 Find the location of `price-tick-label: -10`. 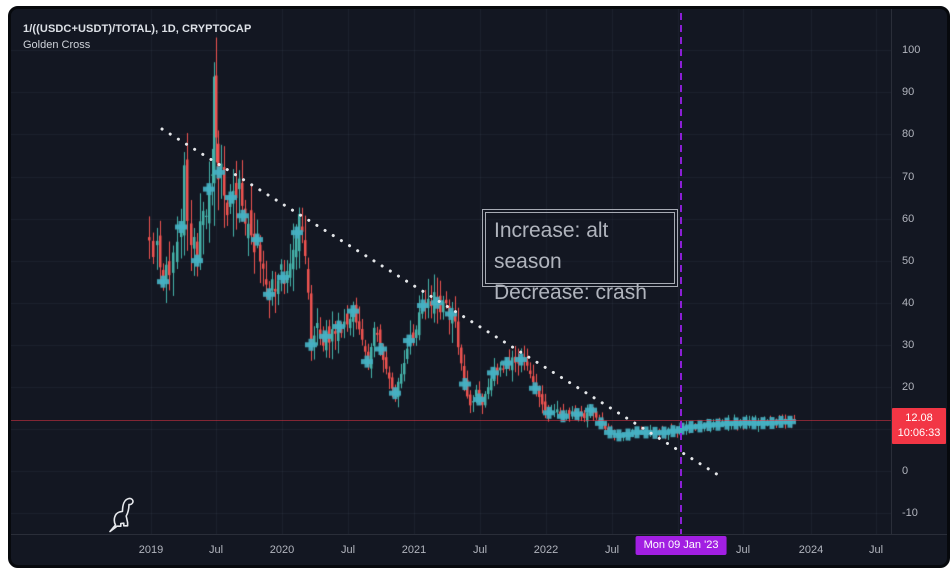

price-tick-label: -10 is located at coordinates (910, 513).